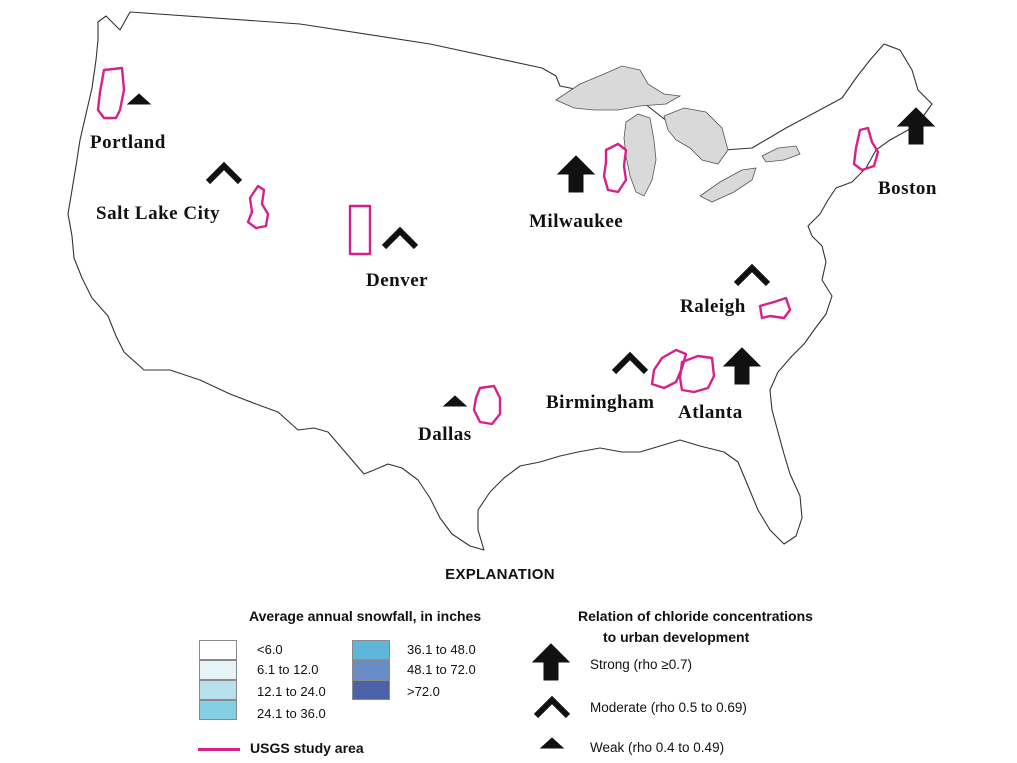 Image resolution: width=1017 pixels, height=763 pixels. I want to click on study-area-salt-lake-city, so click(258, 207).